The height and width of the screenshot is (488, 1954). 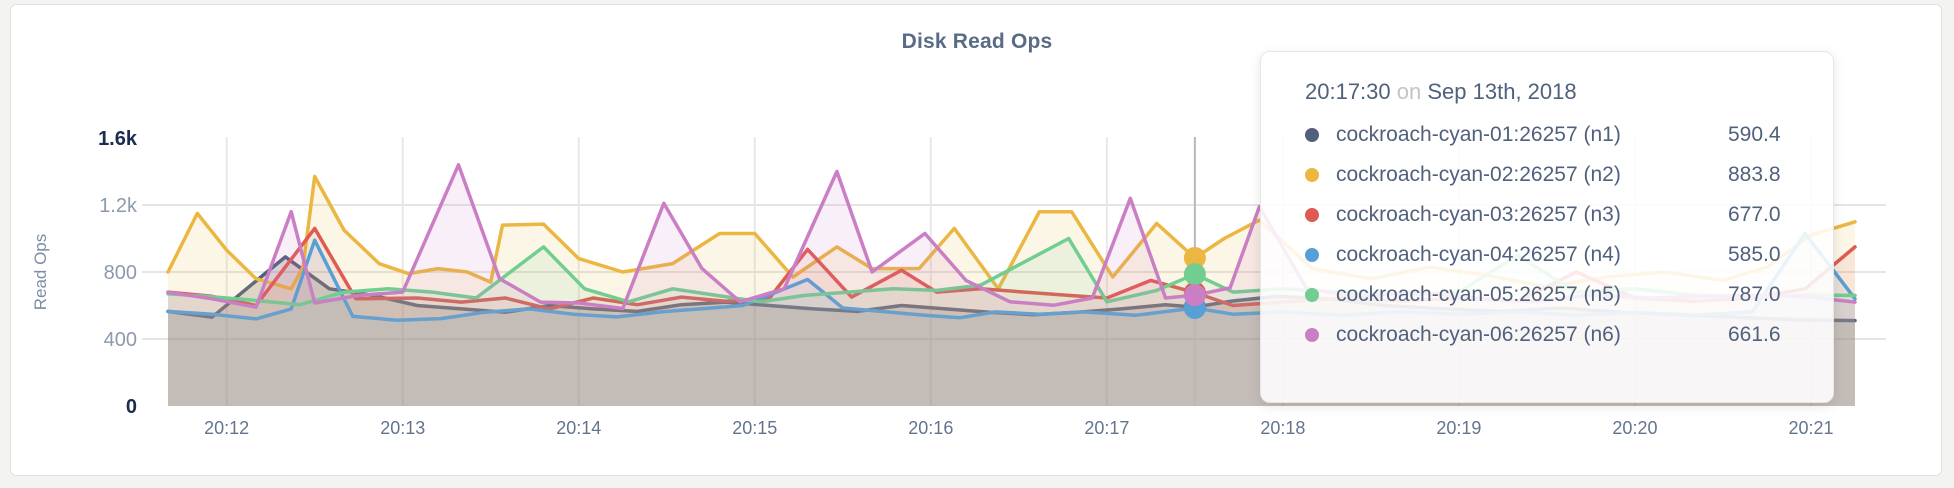 I want to click on tooltip-connector: on, so click(x=1409, y=91).